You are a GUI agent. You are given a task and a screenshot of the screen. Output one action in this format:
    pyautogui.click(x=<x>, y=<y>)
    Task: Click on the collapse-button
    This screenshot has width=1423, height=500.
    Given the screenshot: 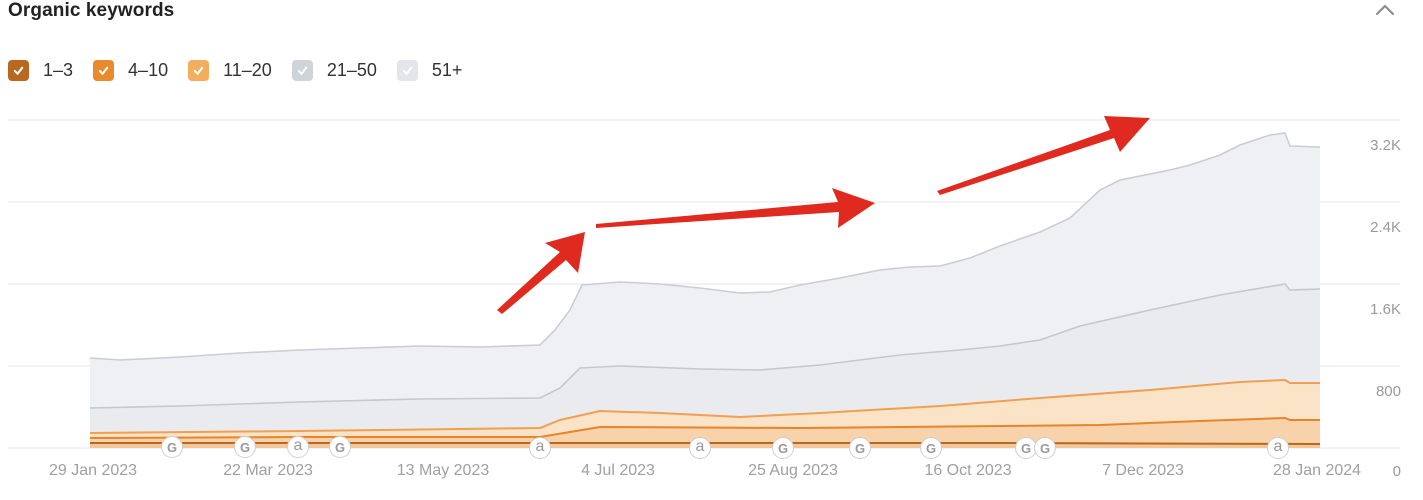 What is the action you would take?
    pyautogui.click(x=1385, y=10)
    